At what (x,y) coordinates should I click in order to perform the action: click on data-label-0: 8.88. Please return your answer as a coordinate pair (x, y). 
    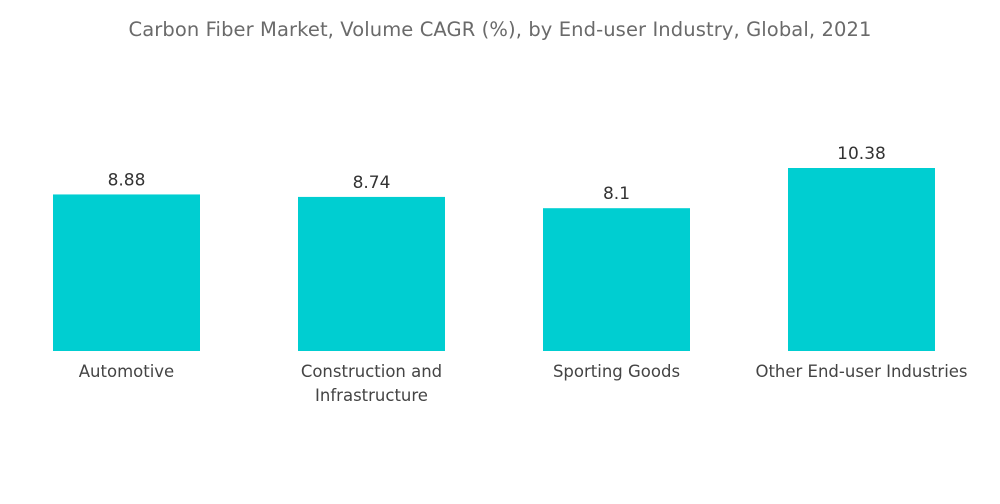
    Looking at the image, I should click on (127, 180).